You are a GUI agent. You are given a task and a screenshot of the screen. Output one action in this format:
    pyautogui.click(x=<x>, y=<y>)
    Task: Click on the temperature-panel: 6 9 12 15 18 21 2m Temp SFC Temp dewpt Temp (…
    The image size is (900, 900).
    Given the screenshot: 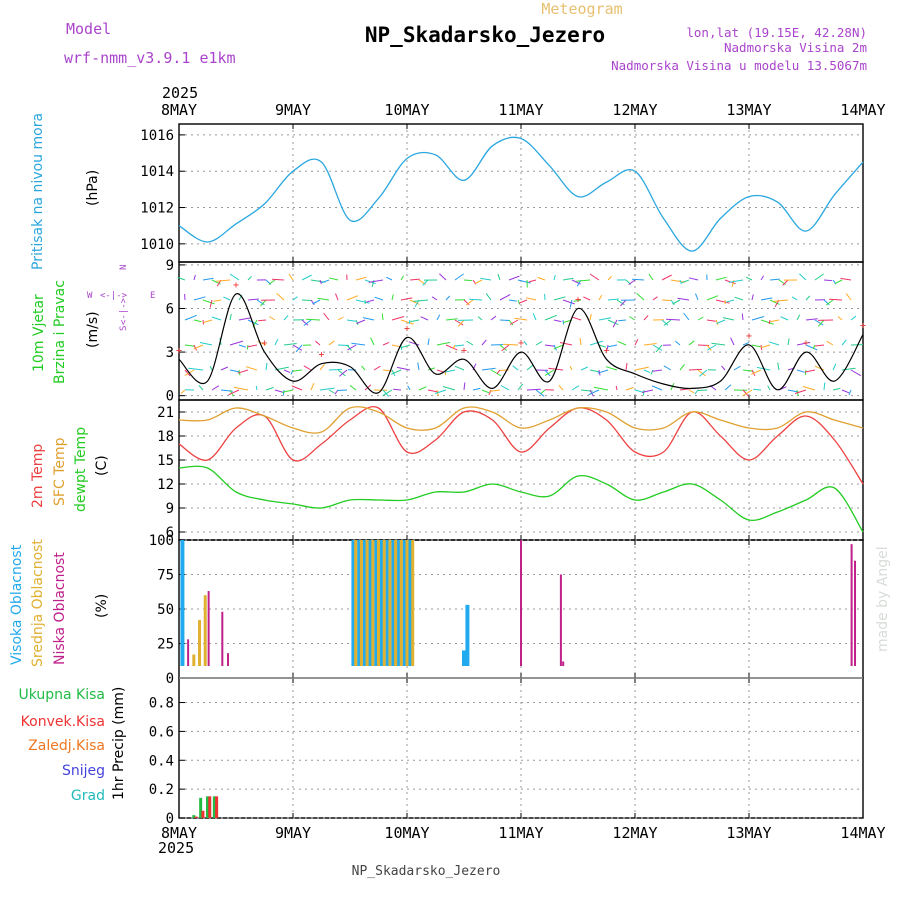 What is the action you would take?
    pyautogui.click(x=447, y=473)
    